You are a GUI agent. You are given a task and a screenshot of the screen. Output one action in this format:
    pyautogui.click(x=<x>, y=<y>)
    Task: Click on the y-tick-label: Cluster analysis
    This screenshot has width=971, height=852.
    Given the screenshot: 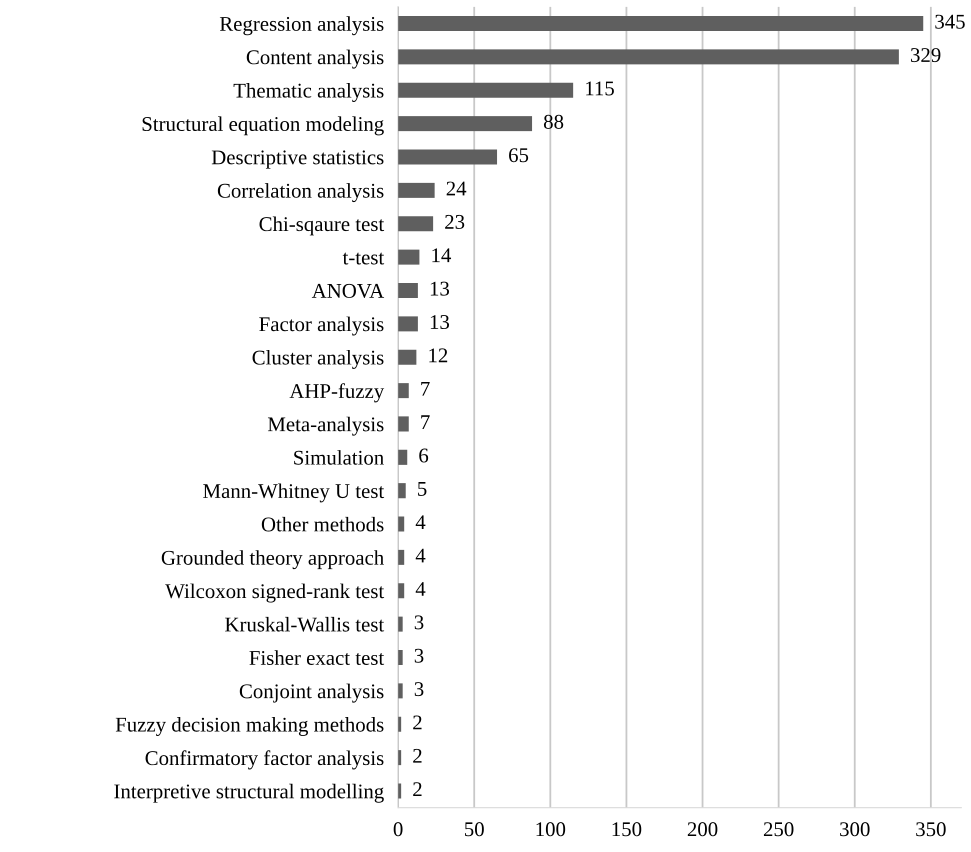 What is the action you would take?
    pyautogui.click(x=318, y=359)
    